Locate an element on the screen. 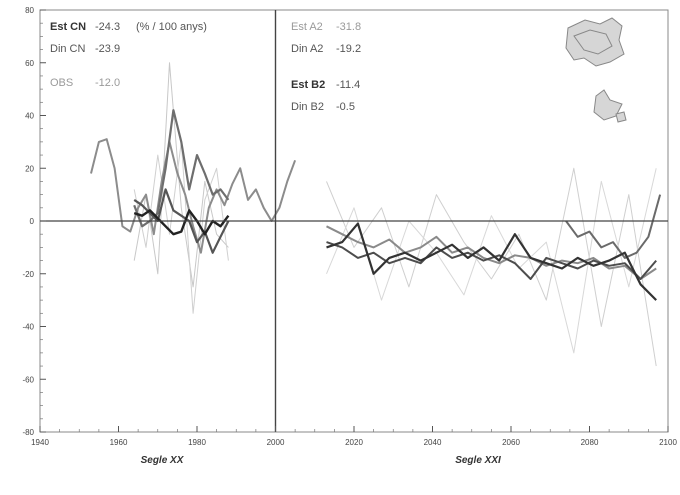 This screenshot has height=495, width=680. x-title-segle-xxi: Segle XXI is located at coordinates (478, 460).